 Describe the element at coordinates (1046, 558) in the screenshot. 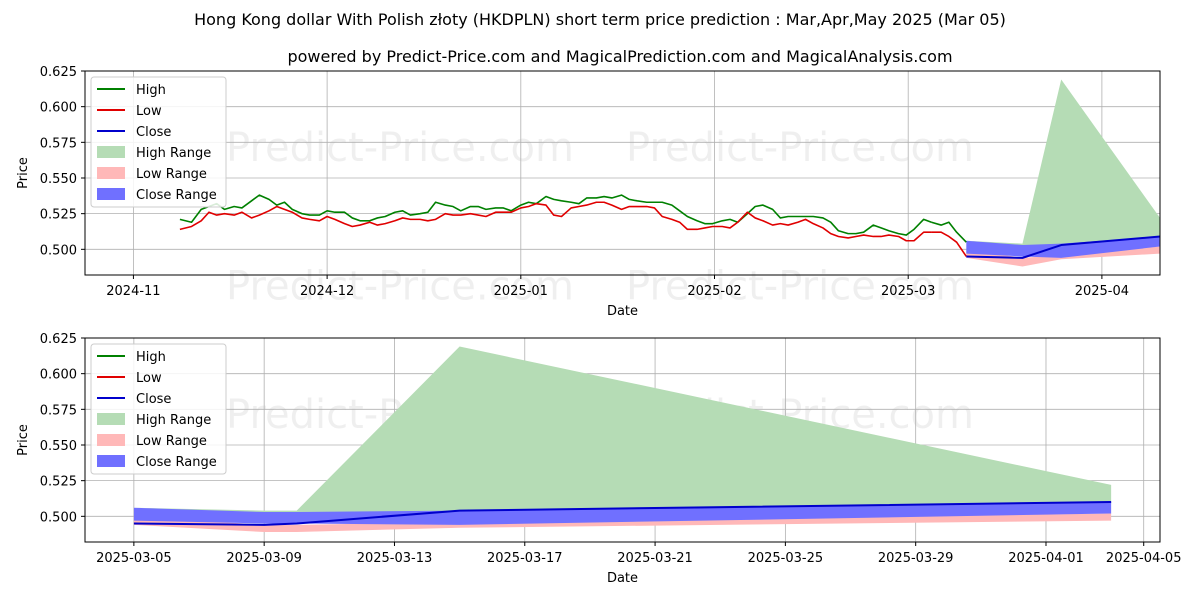

I see `x-tick-label: 2025-04-01` at that location.